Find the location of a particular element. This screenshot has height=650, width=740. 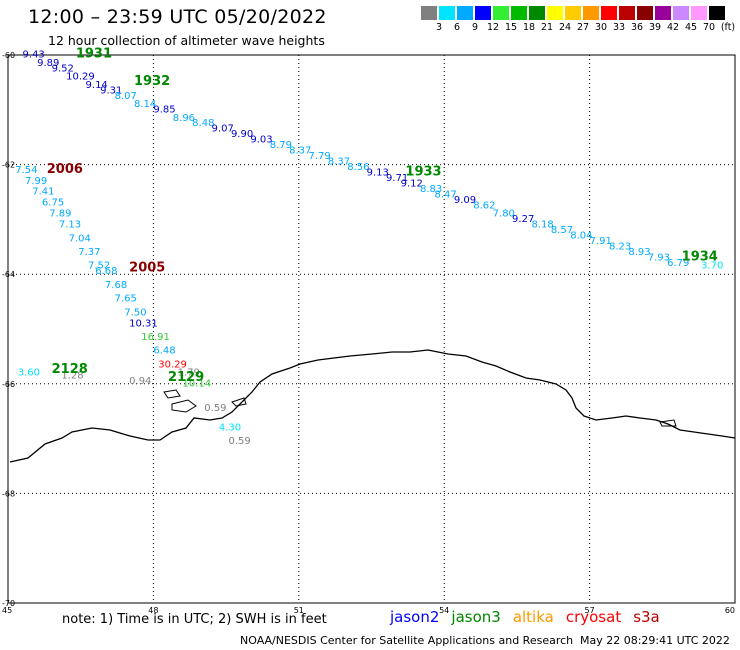

colorbar-tick-label: 21 is located at coordinates (547, 27).